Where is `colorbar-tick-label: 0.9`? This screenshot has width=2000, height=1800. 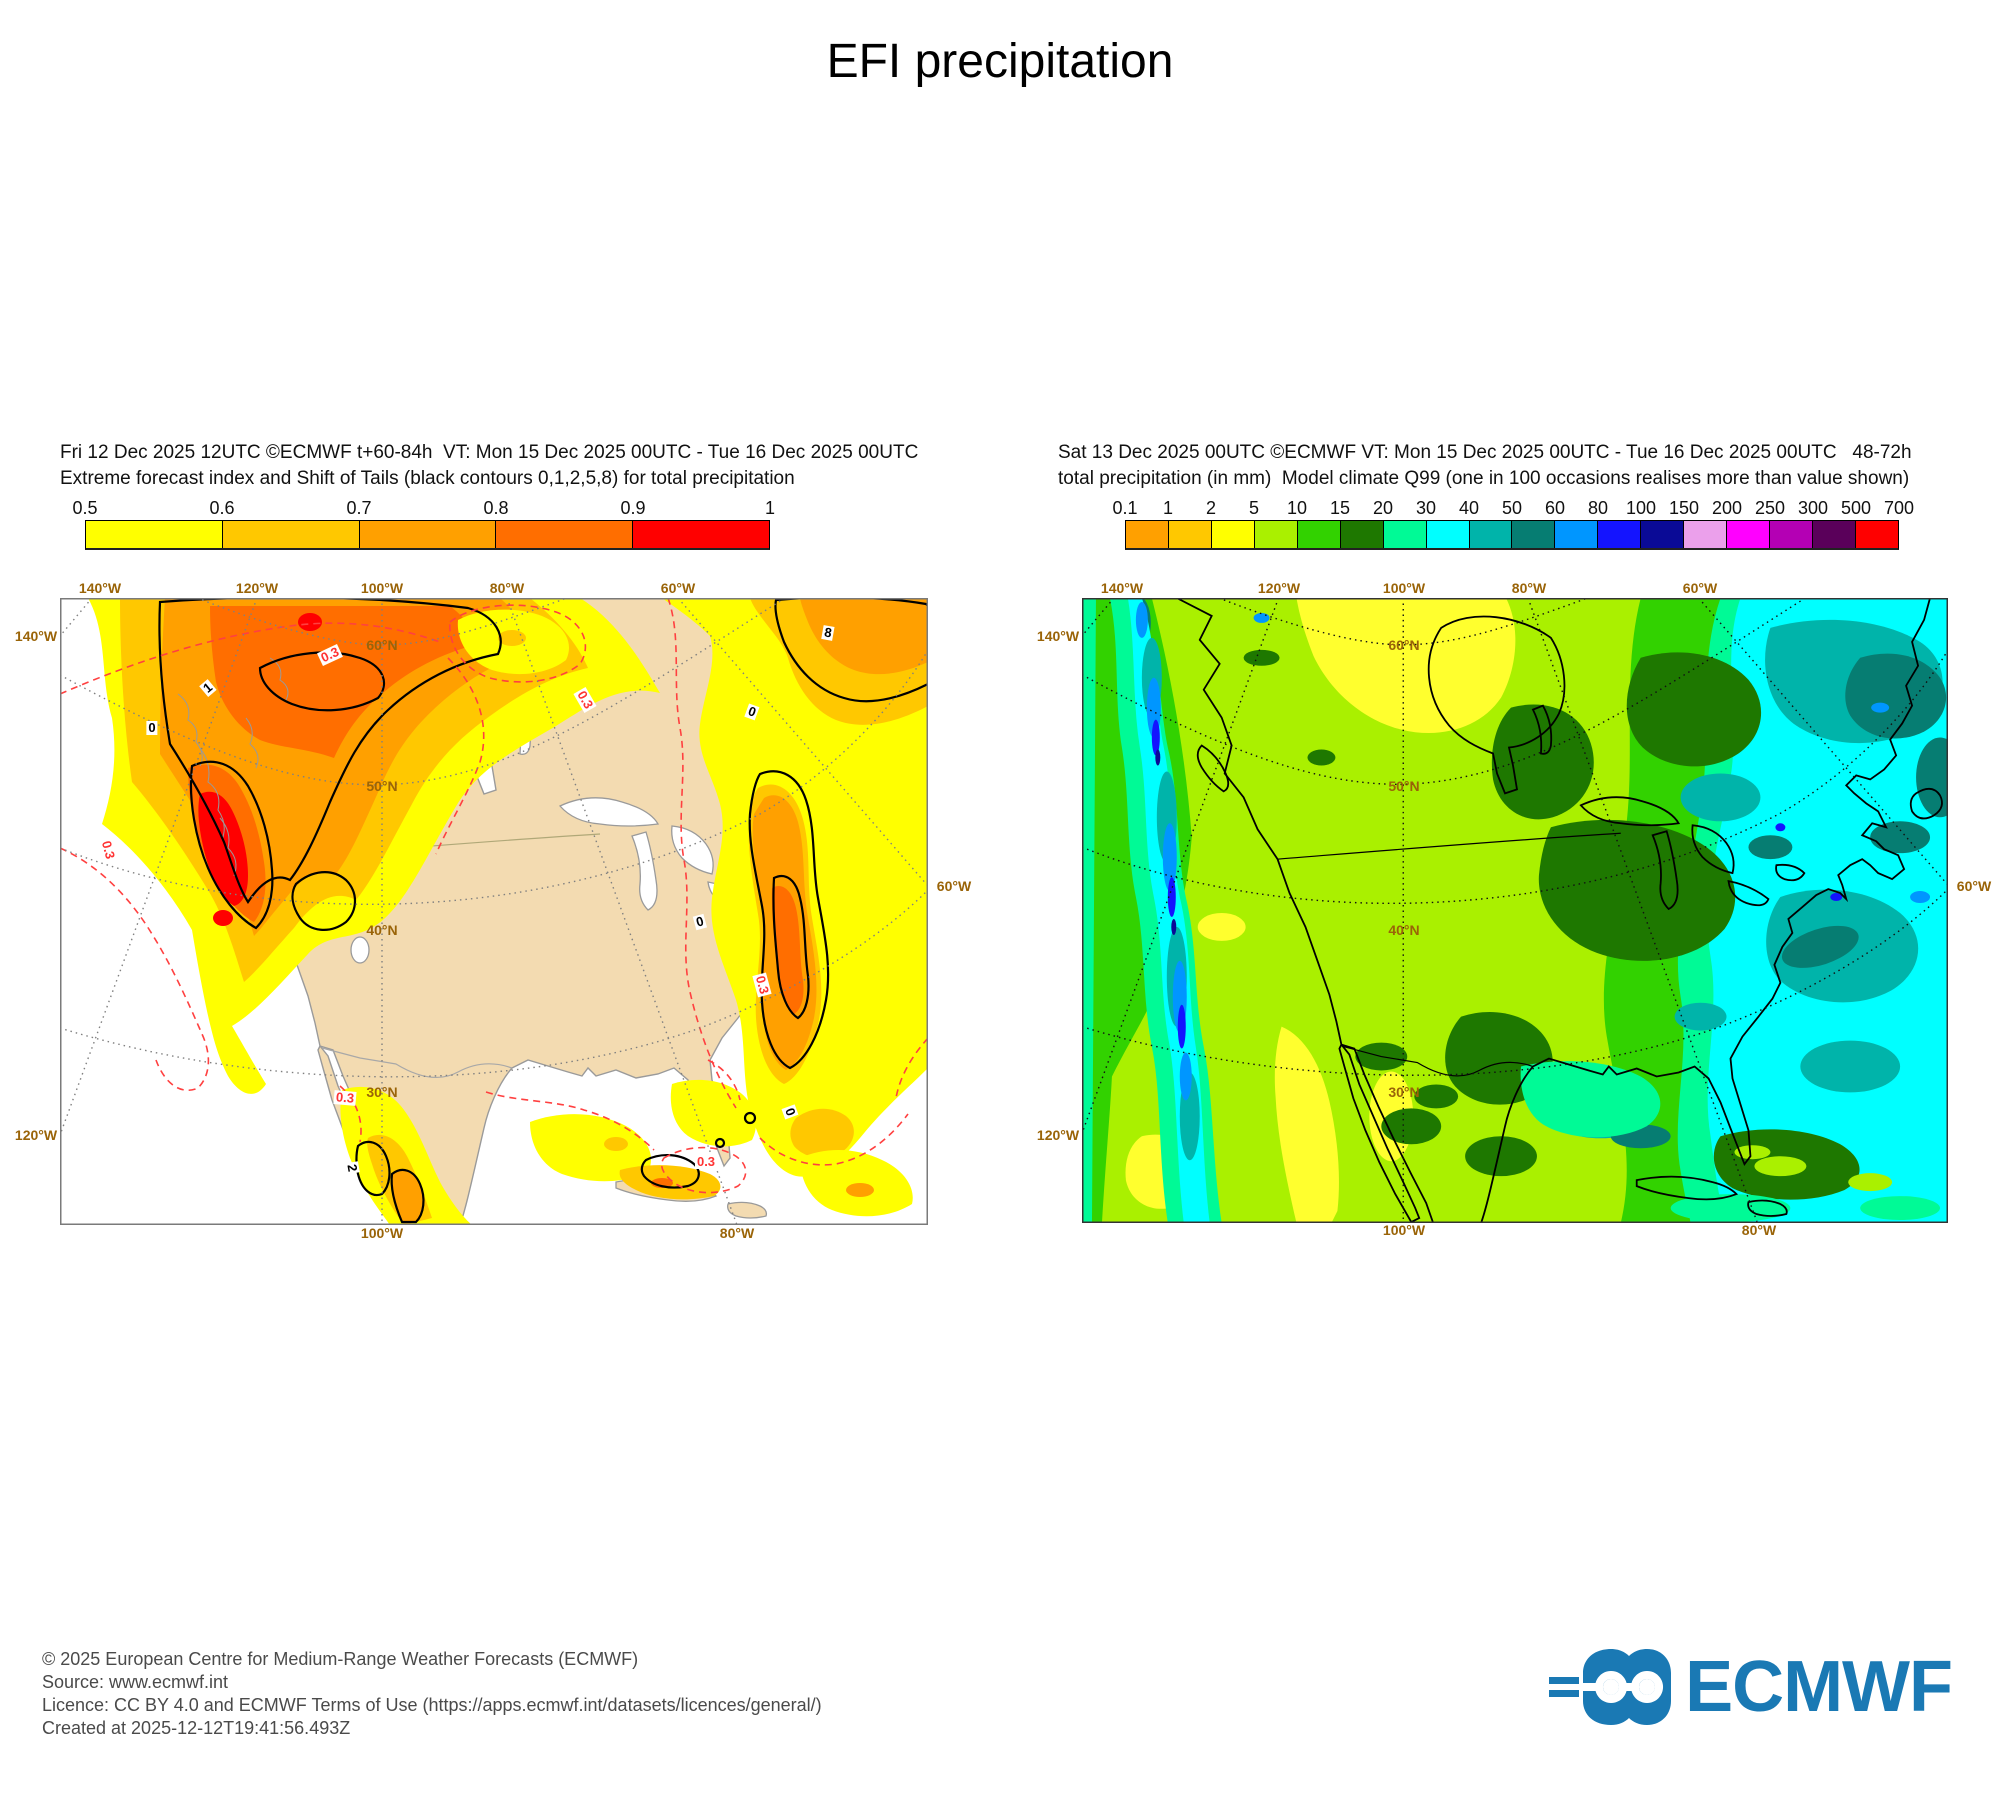
colorbar-tick-label: 0.9 is located at coordinates (633, 508).